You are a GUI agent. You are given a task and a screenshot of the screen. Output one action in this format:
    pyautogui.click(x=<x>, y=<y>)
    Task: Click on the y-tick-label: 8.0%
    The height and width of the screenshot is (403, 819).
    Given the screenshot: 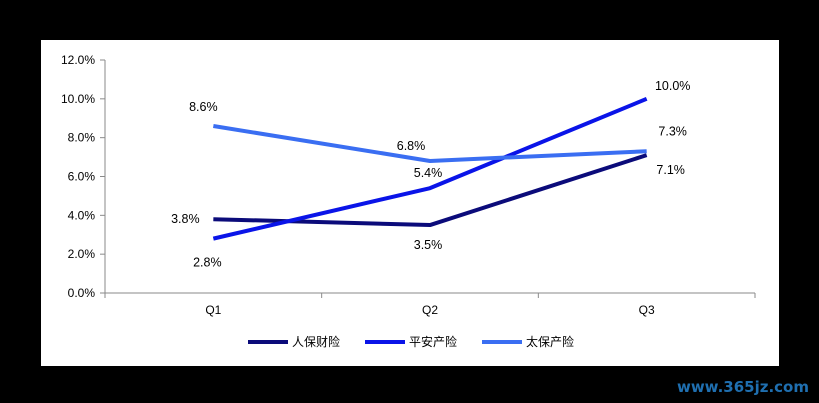 What is the action you would take?
    pyautogui.click(x=82, y=138)
    